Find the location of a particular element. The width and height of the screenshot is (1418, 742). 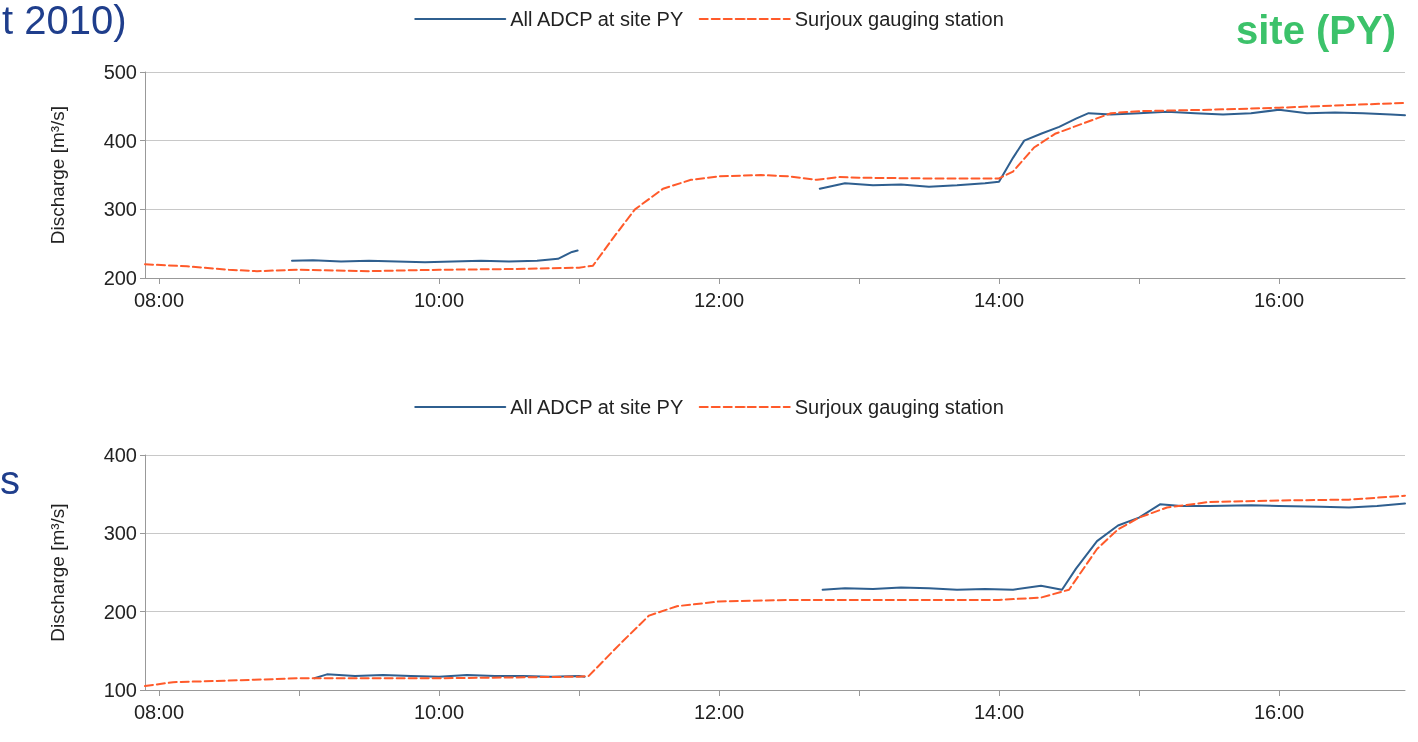

text: t 2010) is located at coordinates (64, 21).